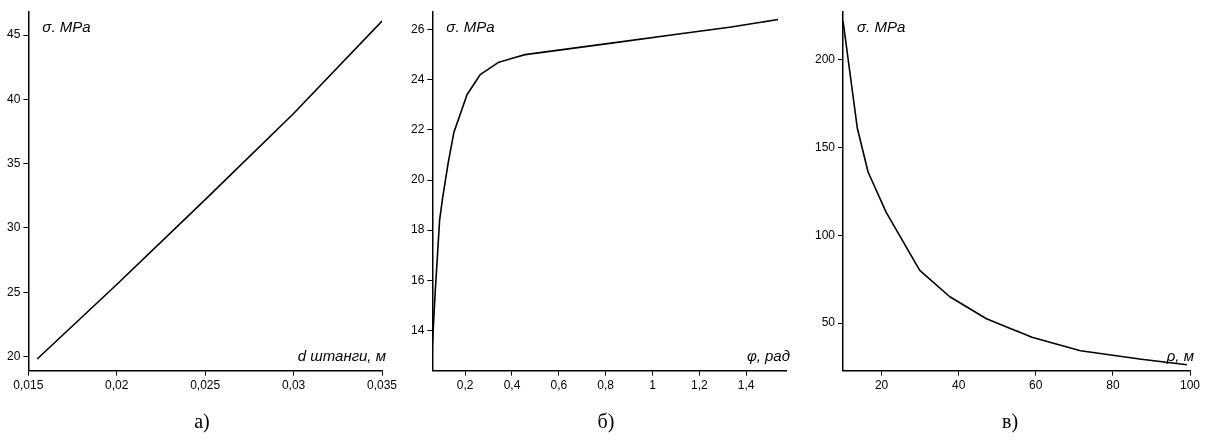  Describe the element at coordinates (653, 385) in the screenshot. I see `x-tick-label: 1` at that location.